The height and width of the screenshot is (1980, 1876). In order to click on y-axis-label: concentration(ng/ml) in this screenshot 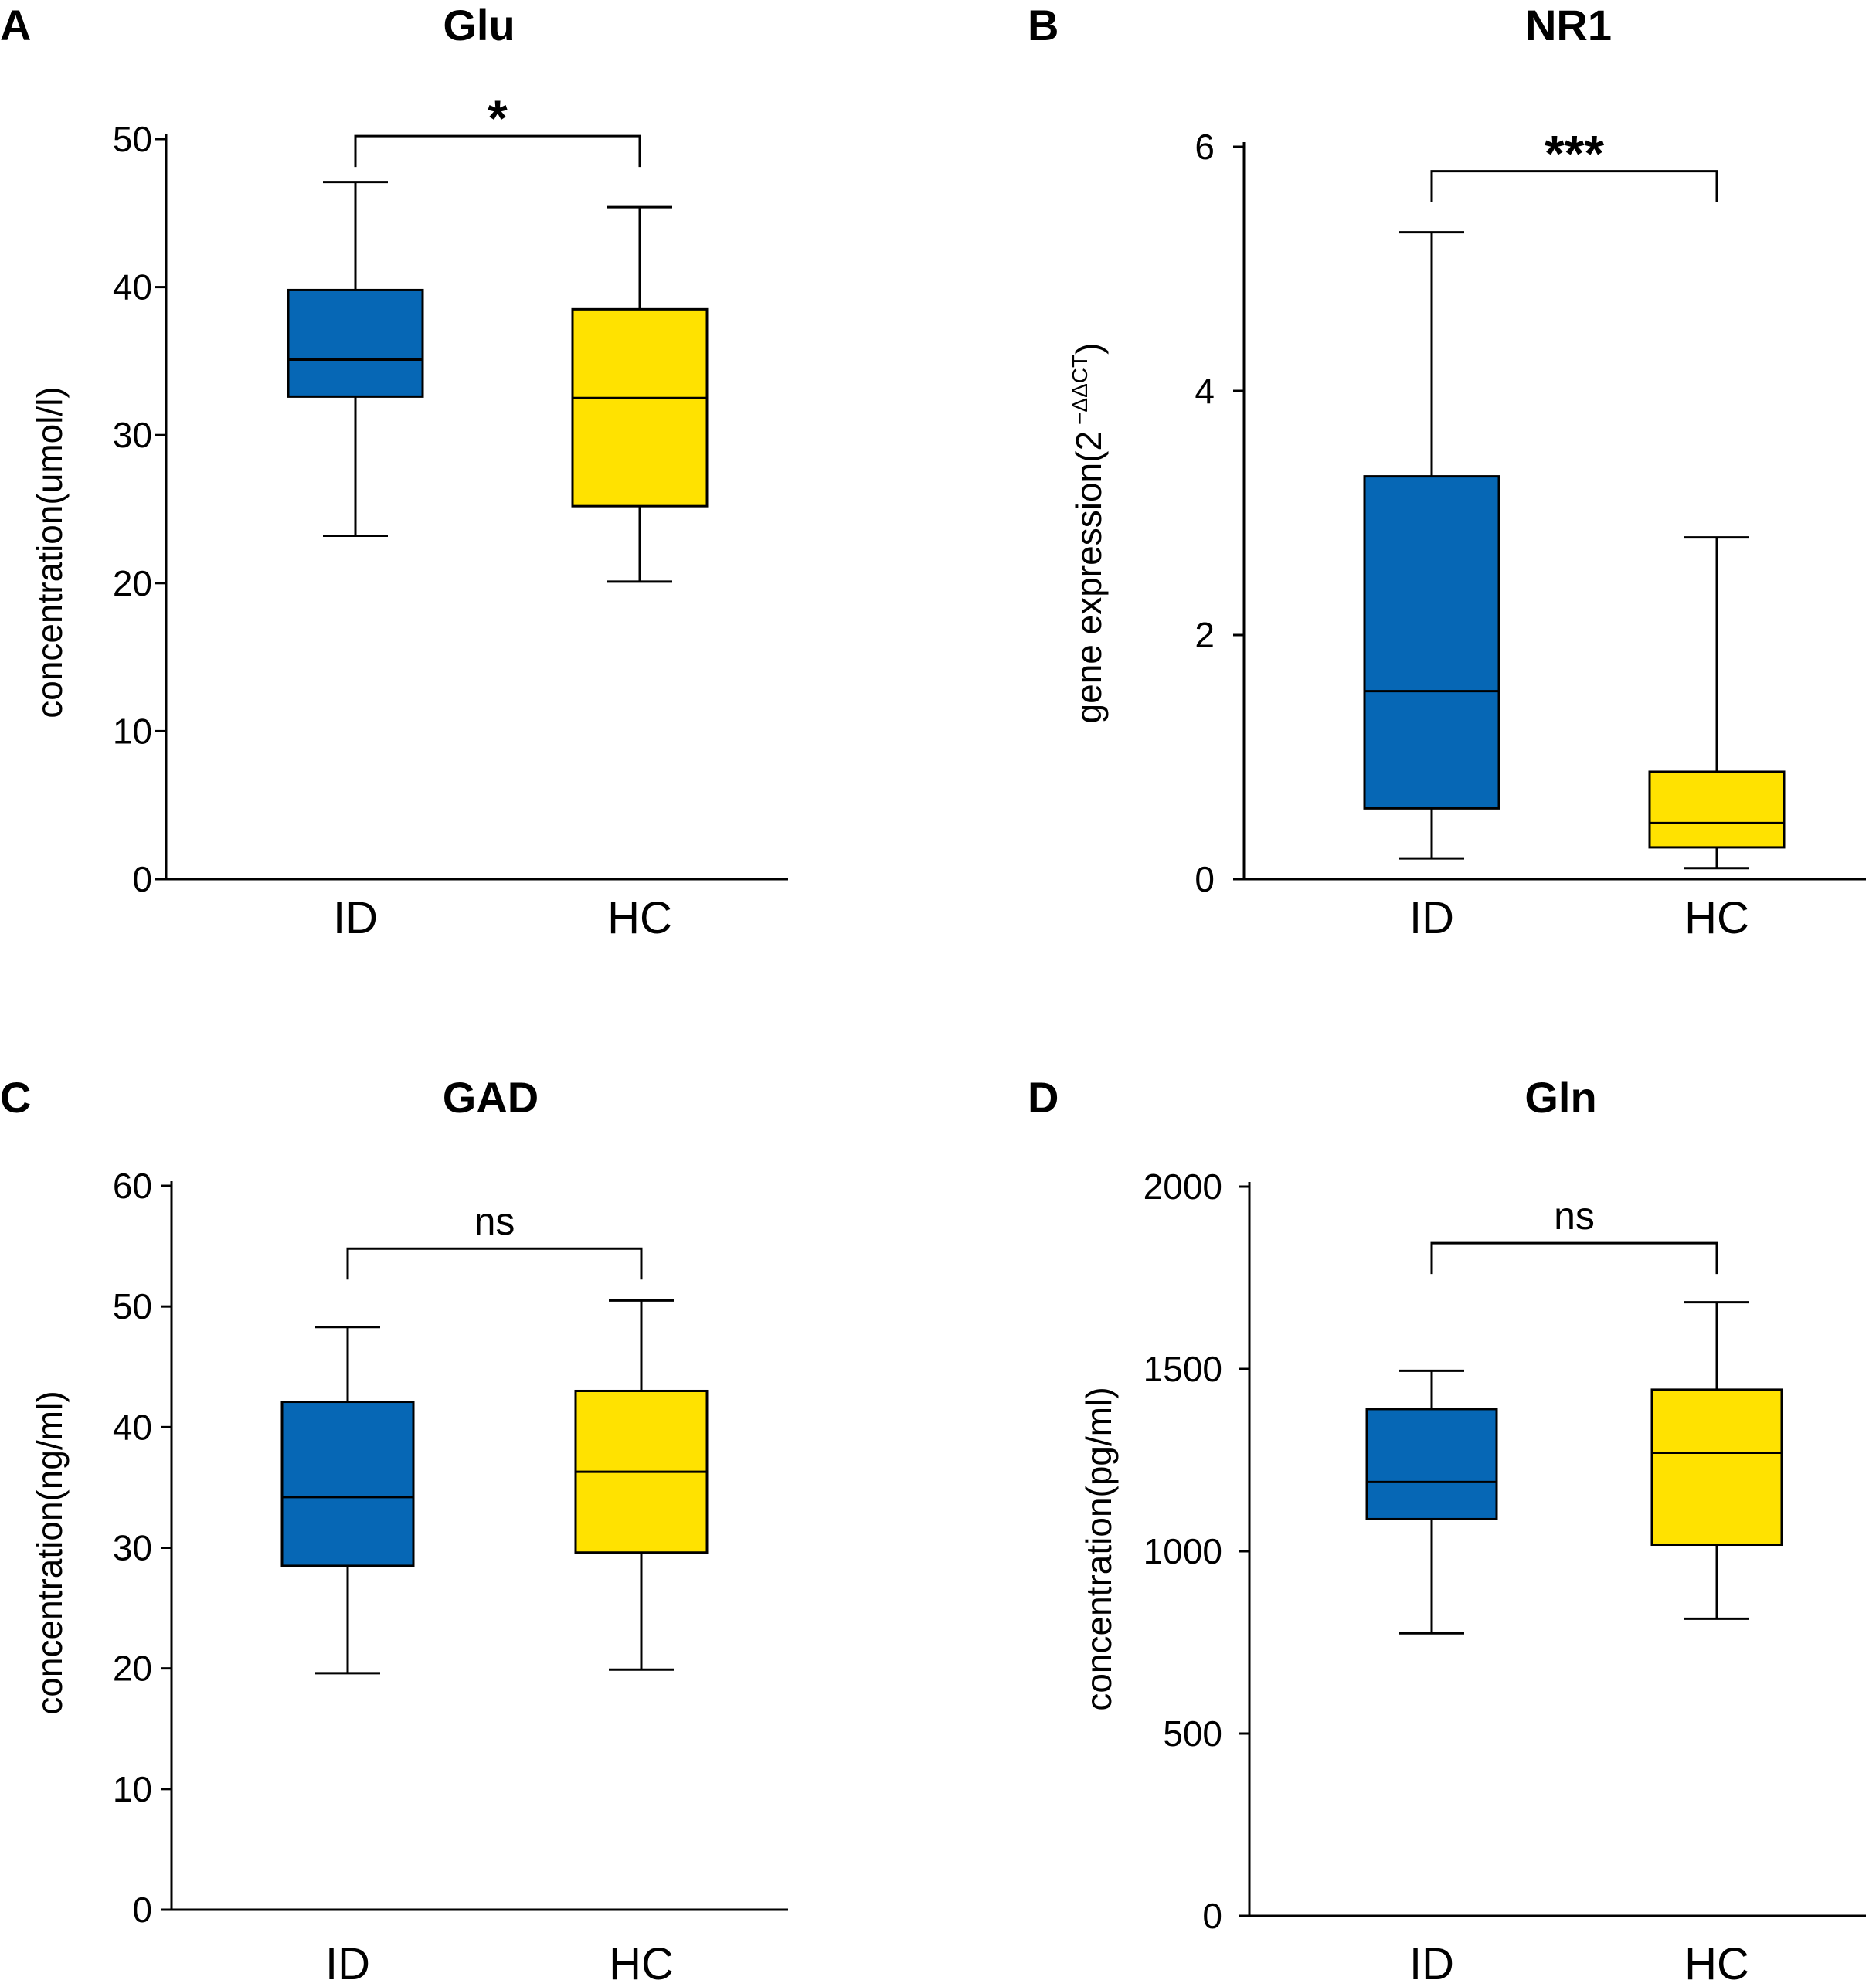, I will do `click(49, 1552)`.